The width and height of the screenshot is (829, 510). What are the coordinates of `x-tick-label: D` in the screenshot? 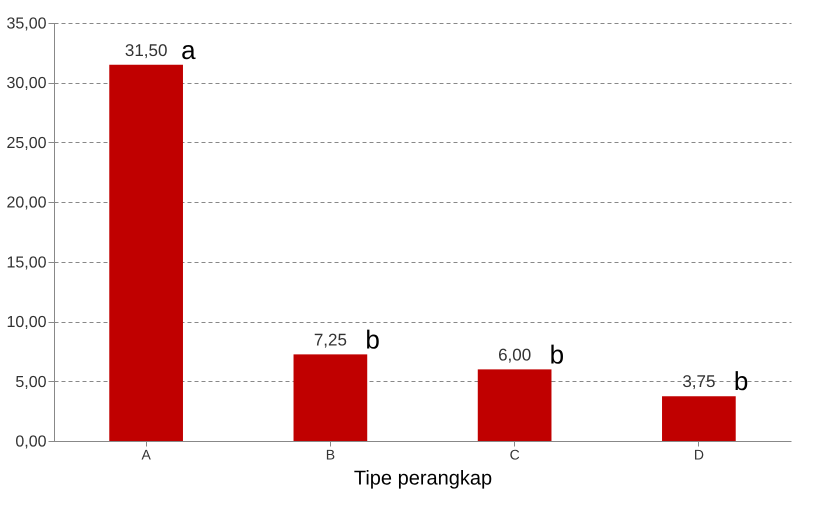 It's located at (699, 454).